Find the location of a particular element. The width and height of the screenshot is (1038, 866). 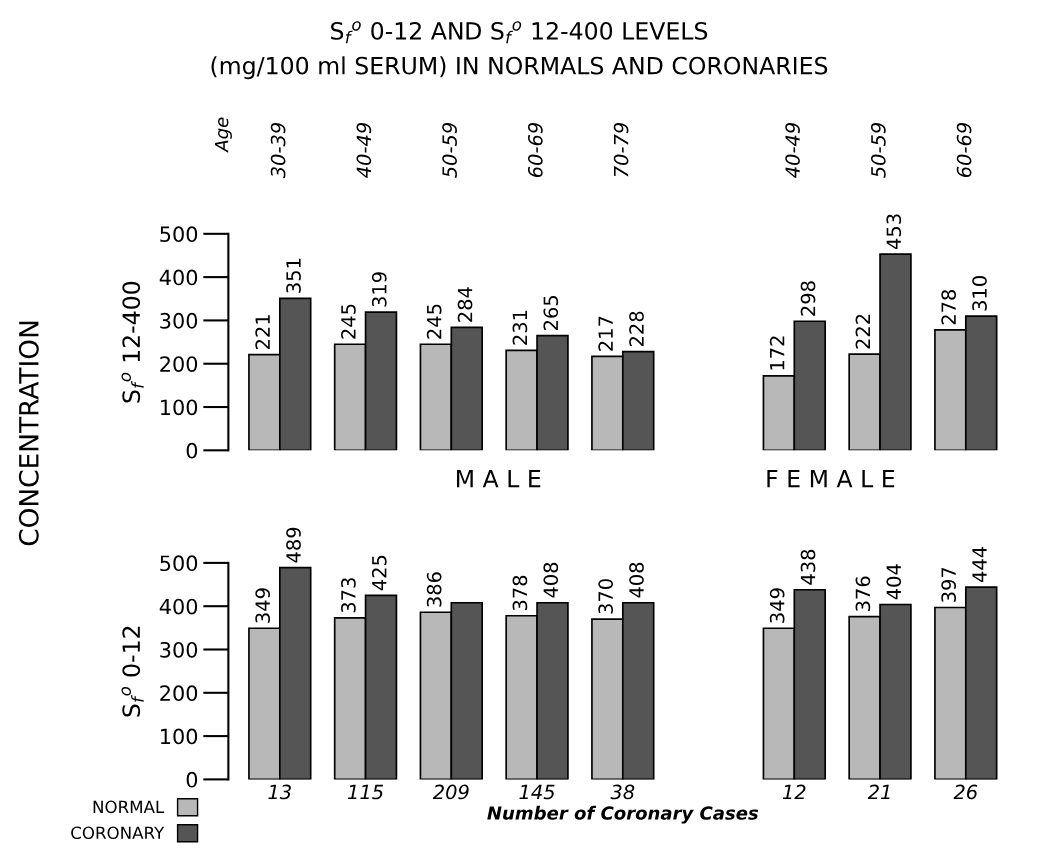

data-label: 376 is located at coordinates (863, 593).